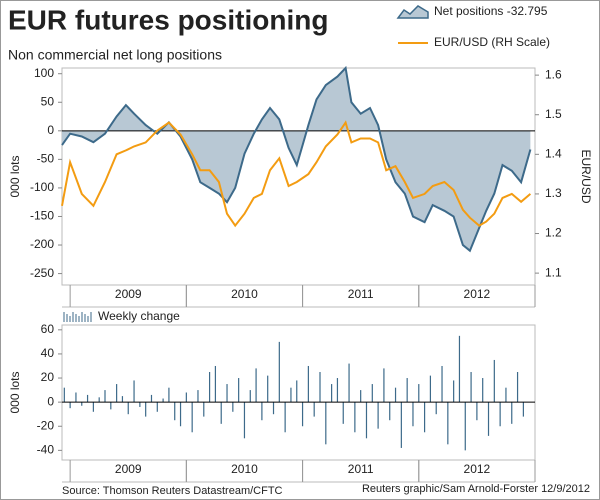 The width and height of the screenshot is (600, 500). I want to click on y-tick-label: -250, so click(42, 273).